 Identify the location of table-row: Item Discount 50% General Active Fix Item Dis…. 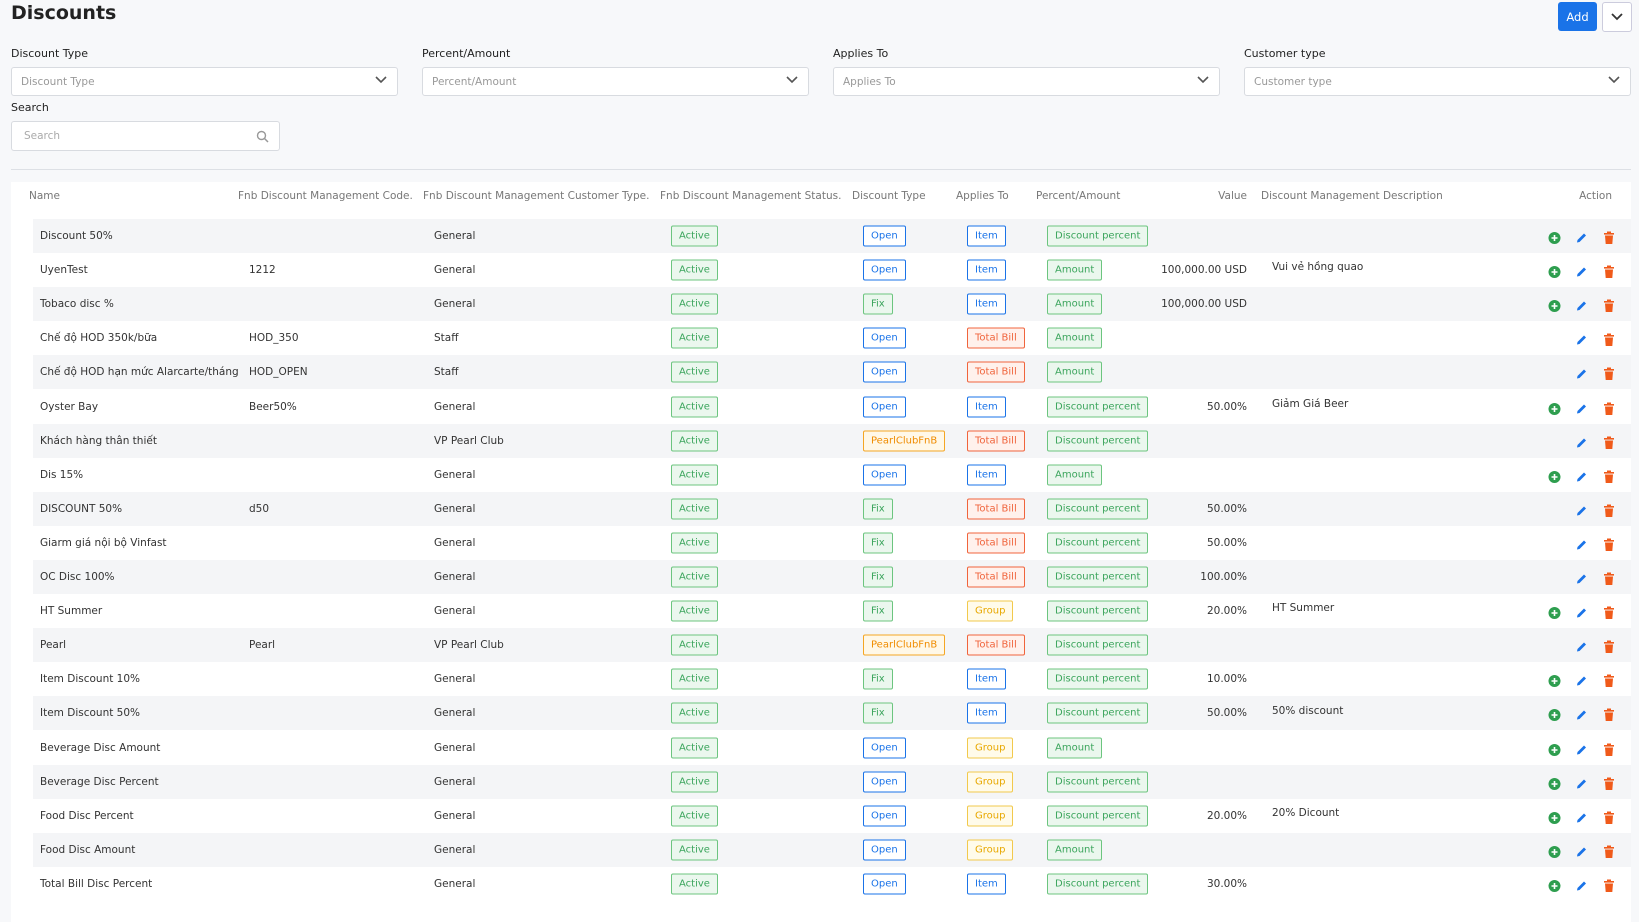
(832, 713).